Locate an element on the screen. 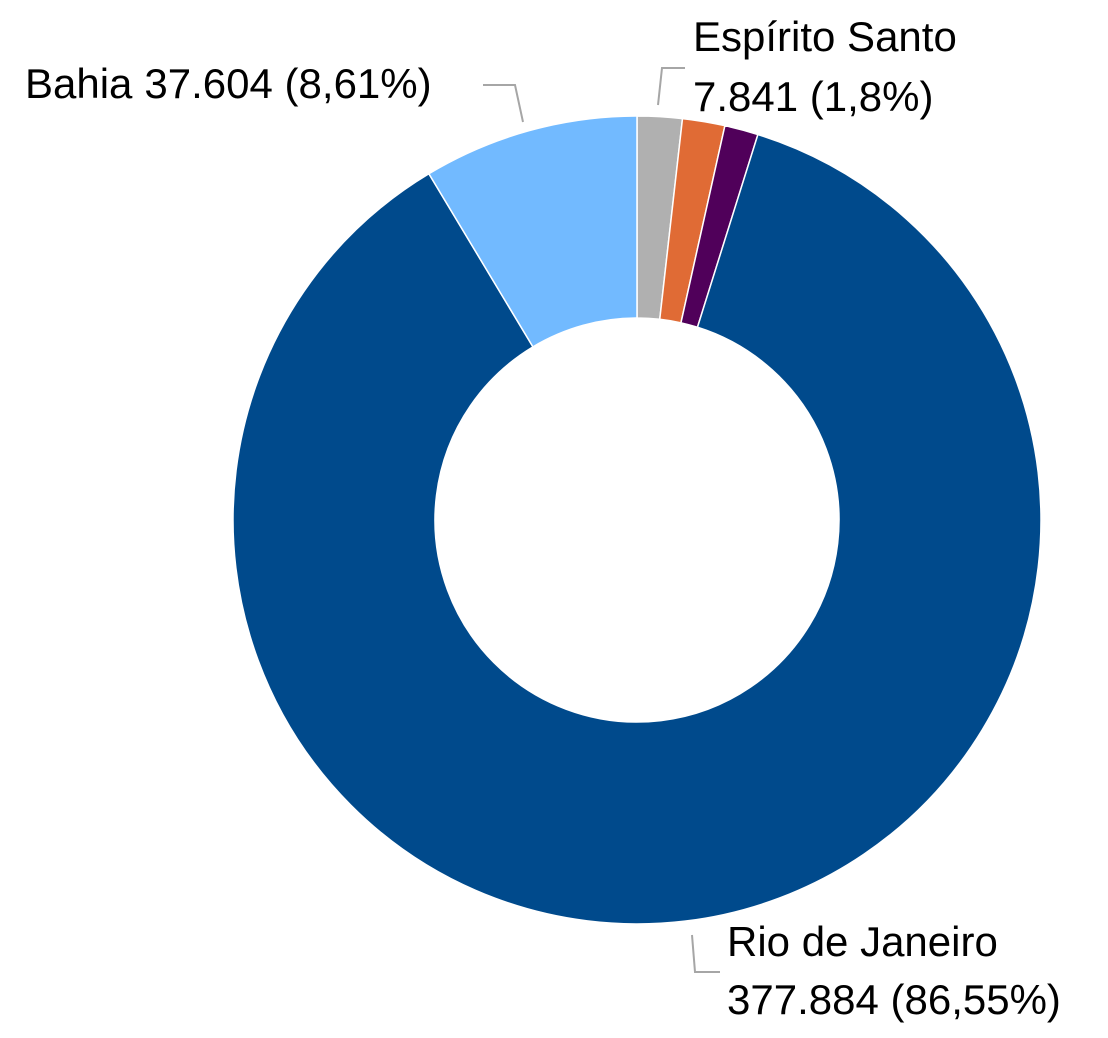 Image resolution: width=1108 pixels, height=1038 pixels. data-label: Bahia 37.604 (8,61%) is located at coordinates (228, 83).